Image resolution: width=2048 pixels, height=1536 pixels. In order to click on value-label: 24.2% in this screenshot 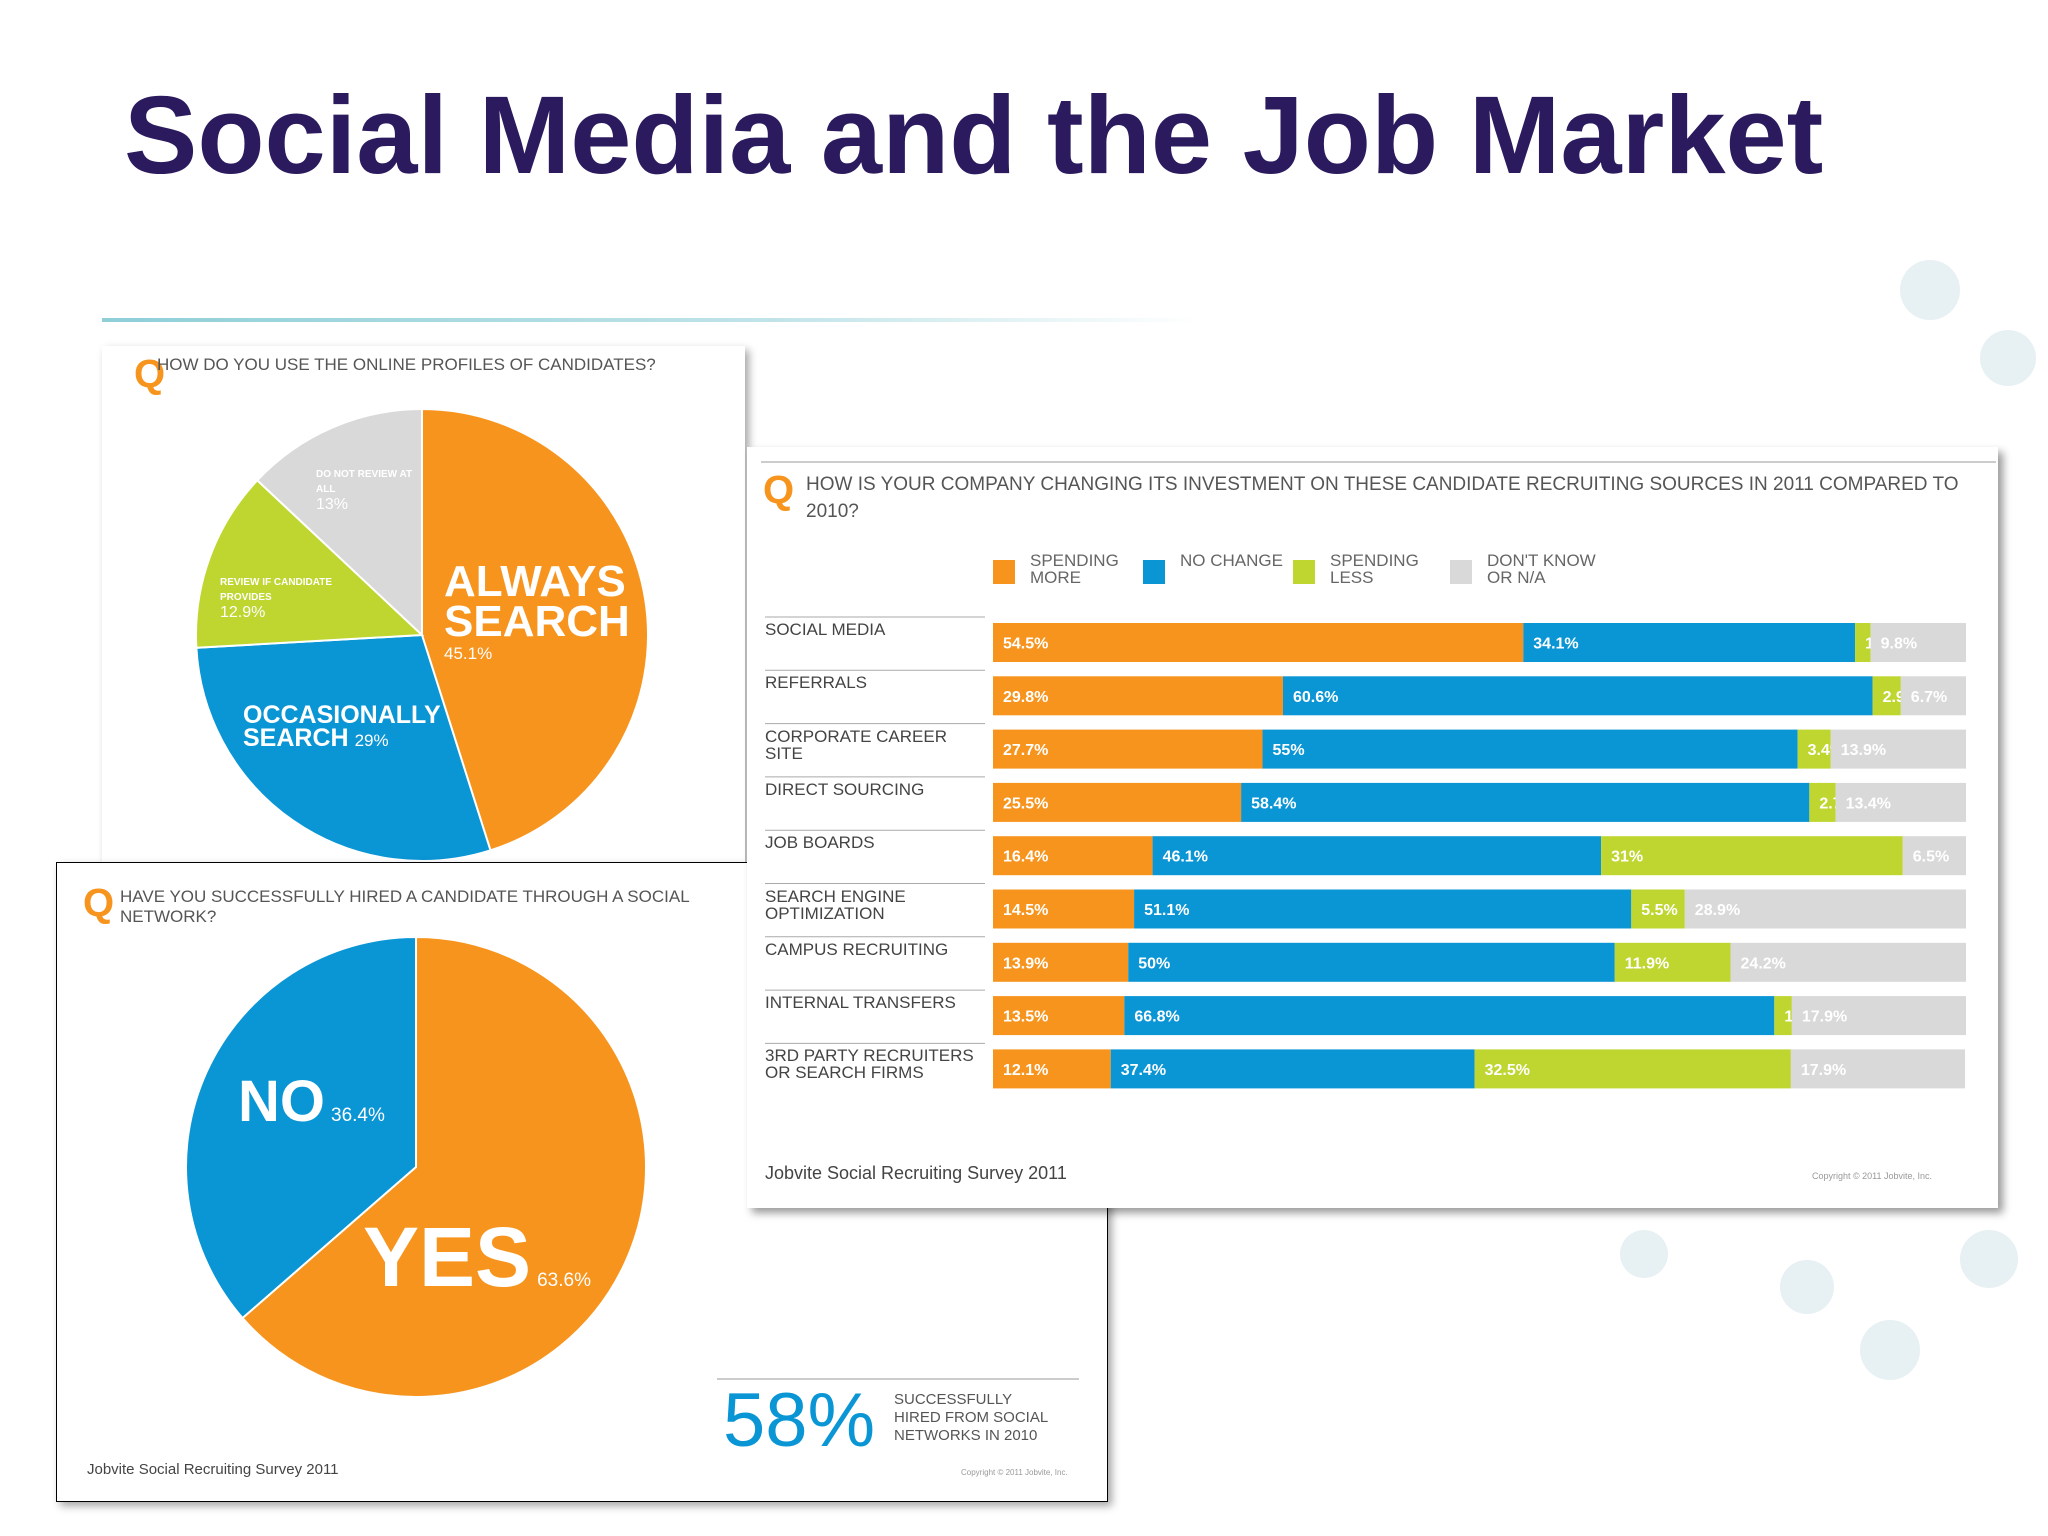, I will do `click(1763, 963)`.